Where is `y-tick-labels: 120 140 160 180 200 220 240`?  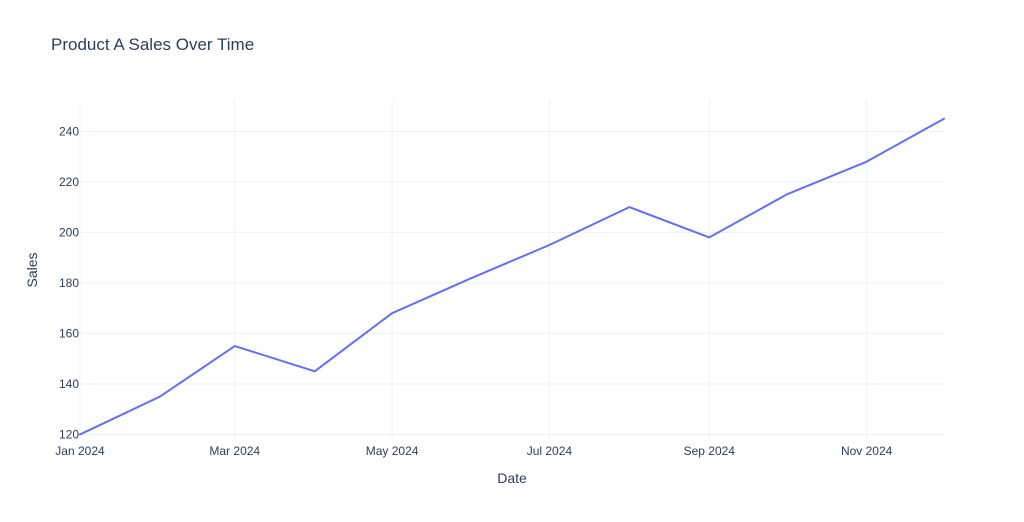
y-tick-labels: 120 140 160 180 200 220 240 is located at coordinates (69, 282).